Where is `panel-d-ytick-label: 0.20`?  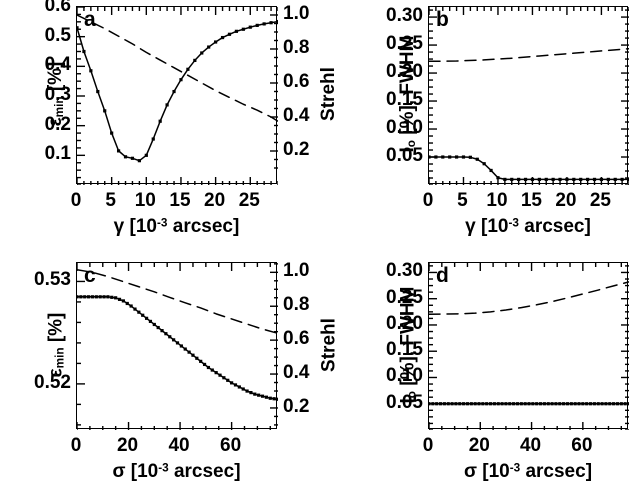 panel-d-ytick-label: 0.20 is located at coordinates (404, 323).